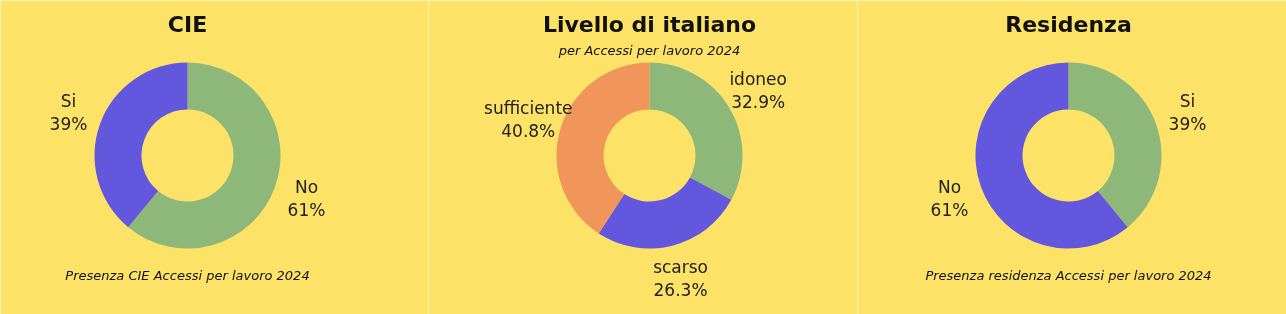  I want to click on data-label: 40.8%, so click(528, 130).